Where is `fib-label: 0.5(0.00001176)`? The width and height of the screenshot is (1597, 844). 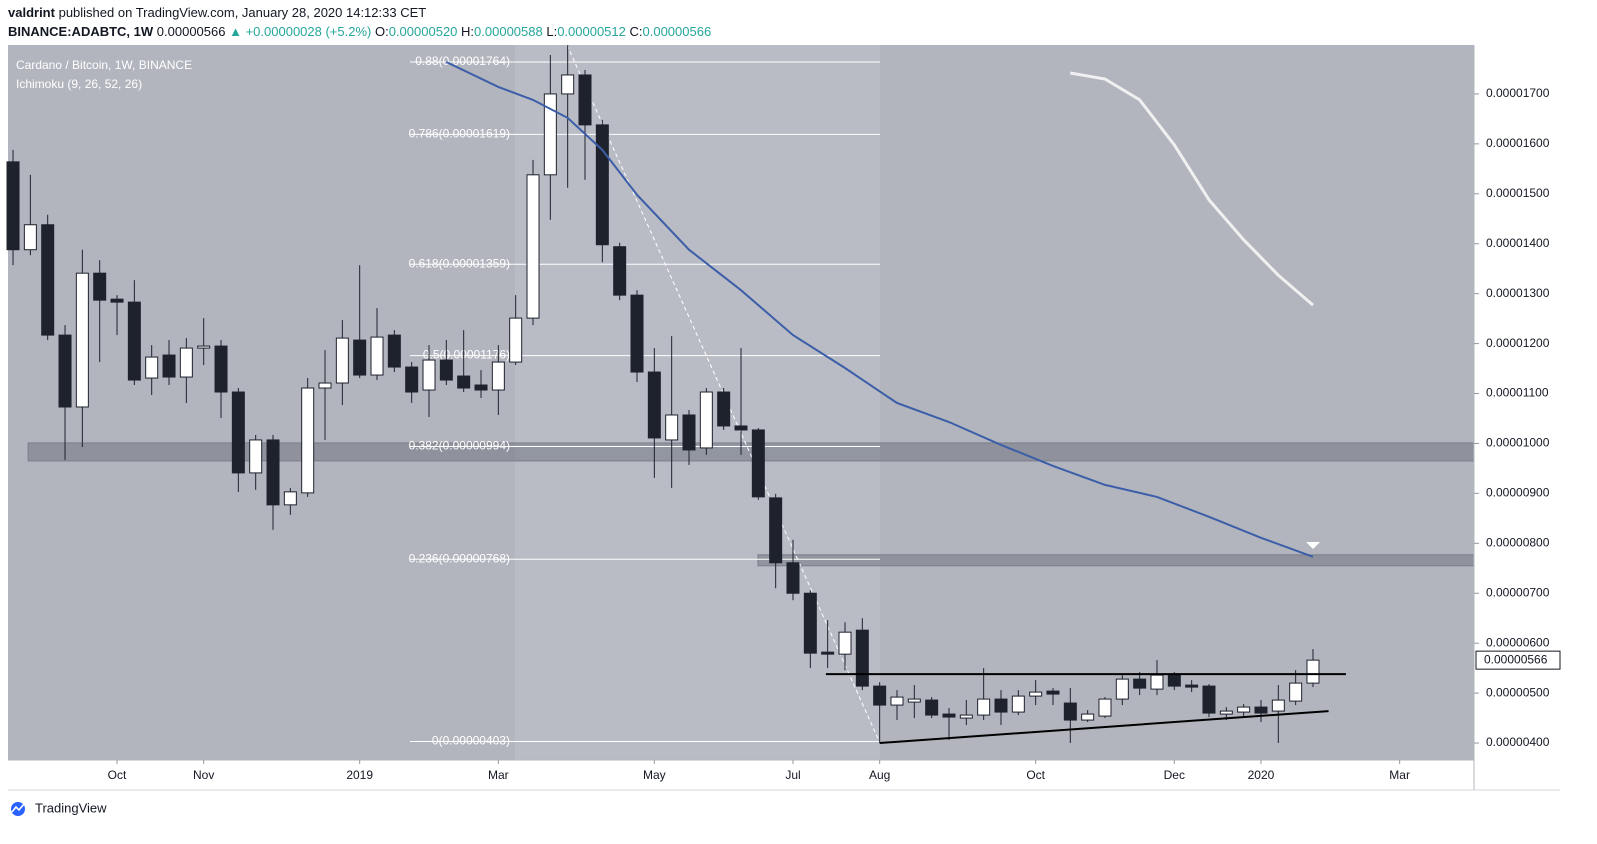
fib-label: 0.5(0.00001176) is located at coordinates (466, 355).